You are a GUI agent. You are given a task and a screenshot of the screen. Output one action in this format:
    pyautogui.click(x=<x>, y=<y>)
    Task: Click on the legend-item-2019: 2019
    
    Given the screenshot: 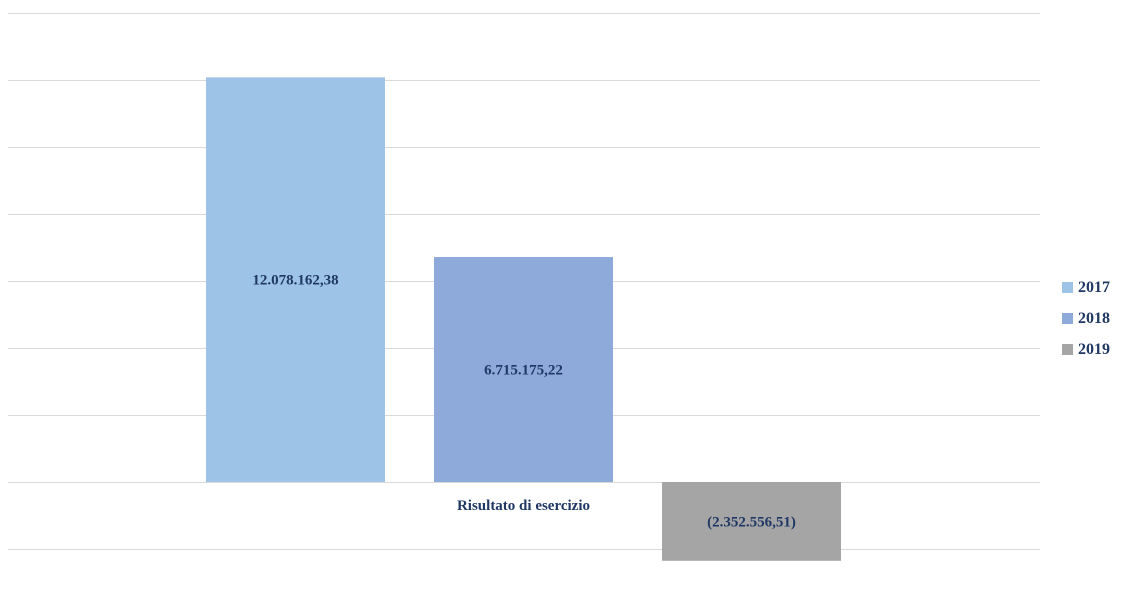 What is the action you would take?
    pyautogui.click(x=1086, y=349)
    